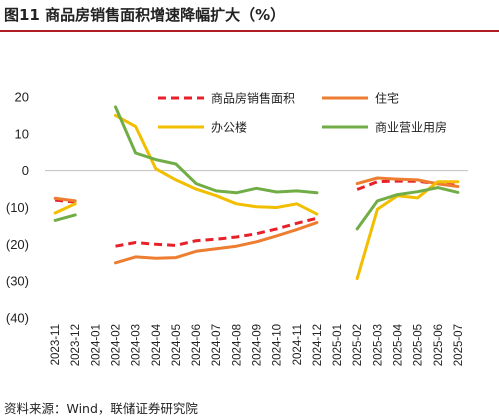 The image size is (499, 420). Describe the element at coordinates (145, 15) in the screenshot. I see `figure-title: 图11 商品房销售面积增速降幅扩大（%）` at that location.